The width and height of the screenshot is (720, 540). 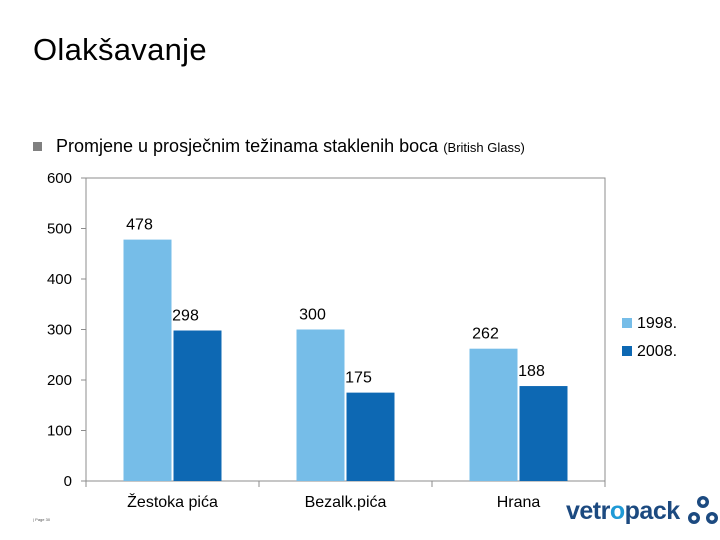 I want to click on y-tick-label: 400, so click(x=59, y=279).